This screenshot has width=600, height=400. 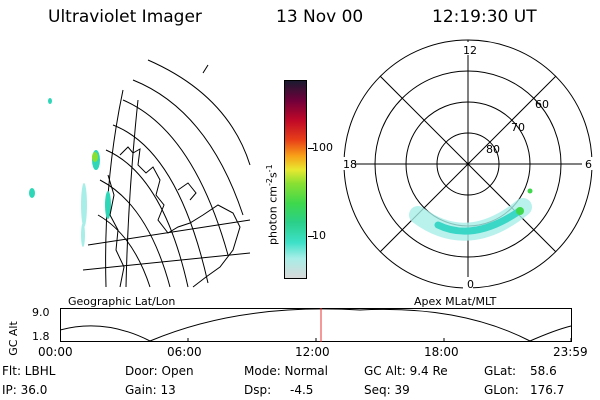 What do you see at coordinates (29, 371) in the screenshot?
I see `info-flt: Flt: LBHL` at bounding box center [29, 371].